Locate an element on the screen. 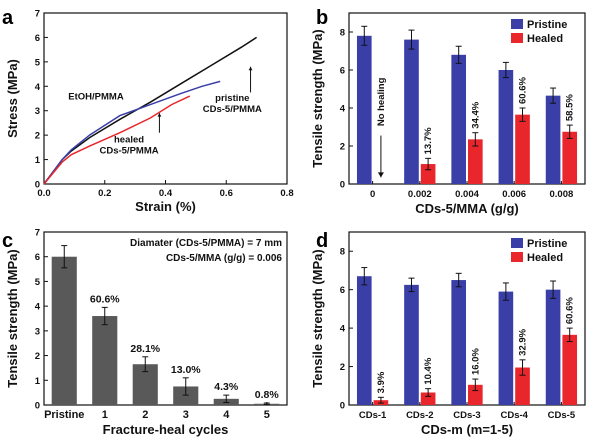 The height and width of the screenshot is (443, 600). x-tick-label: 0.008 is located at coordinates (562, 194).